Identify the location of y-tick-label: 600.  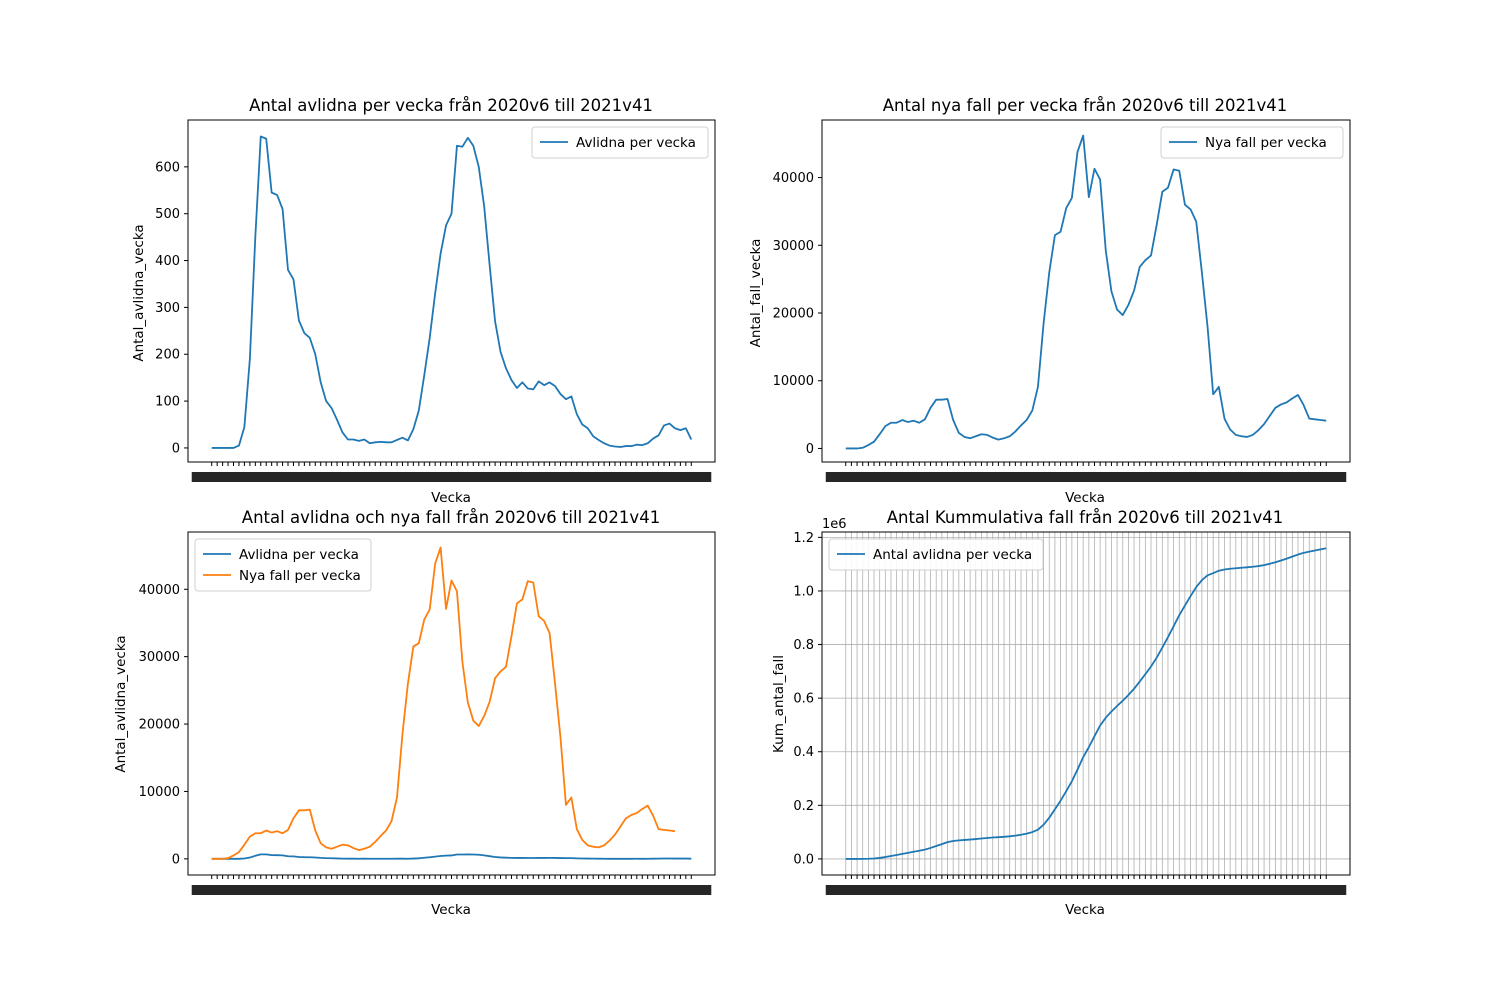
(167, 167).